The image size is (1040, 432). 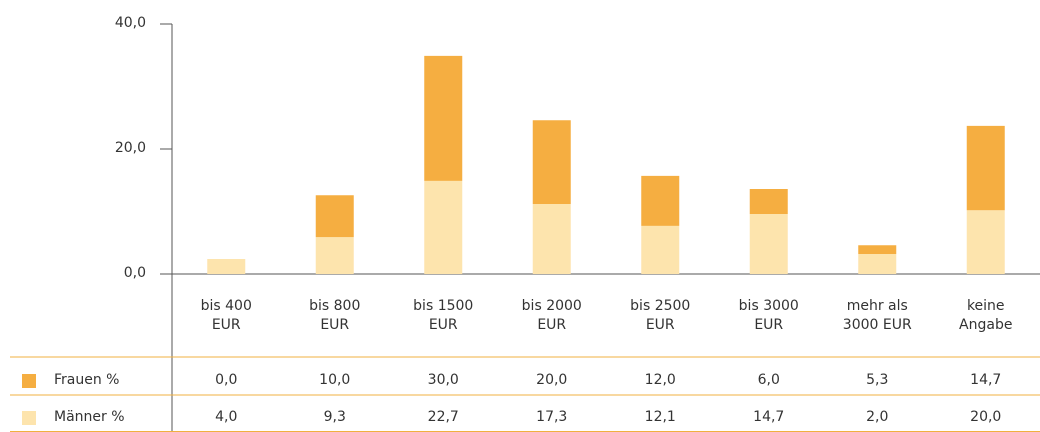 What do you see at coordinates (130, 23) in the screenshot?
I see `y-tick-label: 40,0` at bounding box center [130, 23].